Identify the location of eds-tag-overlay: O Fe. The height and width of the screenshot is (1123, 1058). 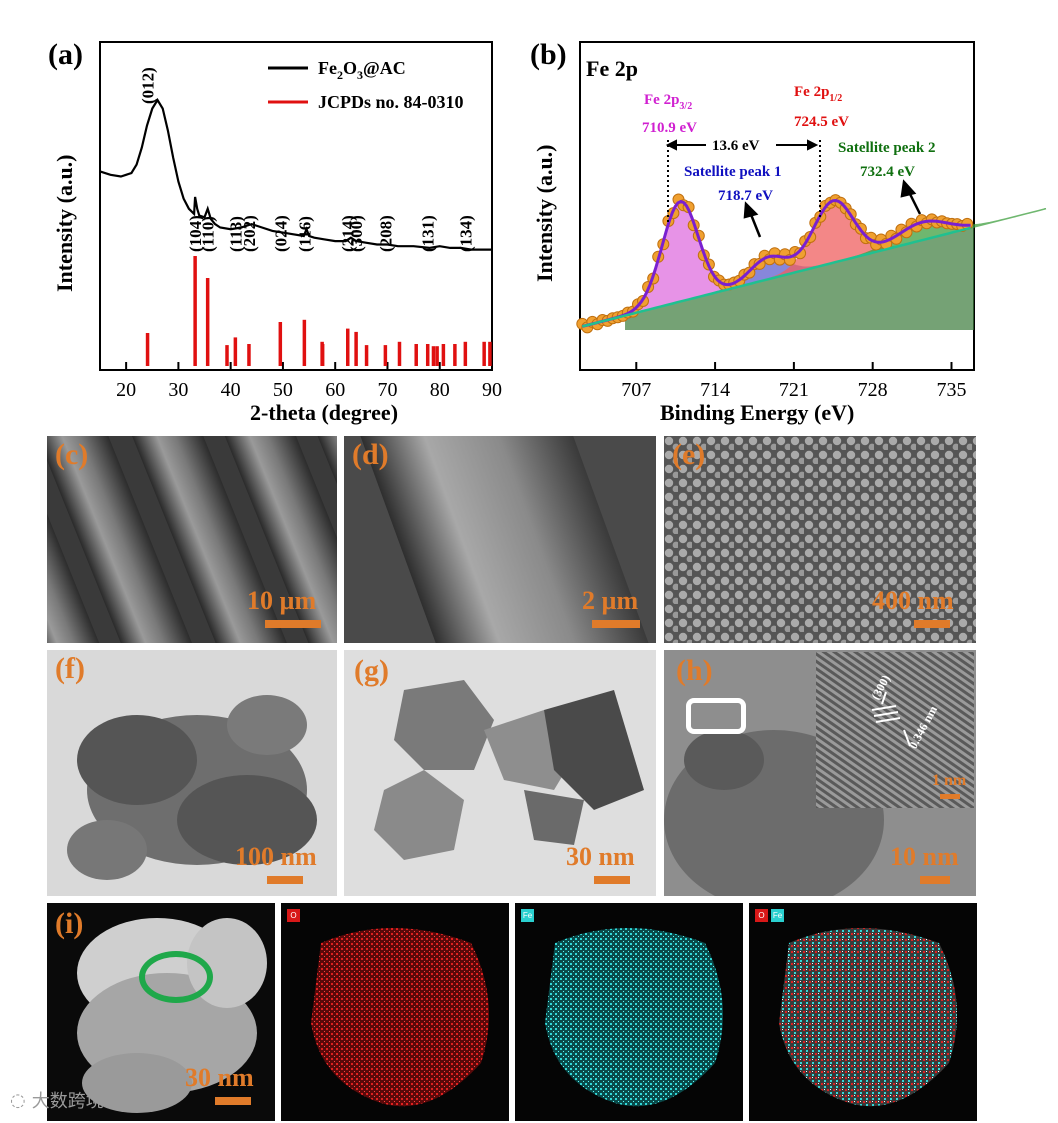
(769, 915).